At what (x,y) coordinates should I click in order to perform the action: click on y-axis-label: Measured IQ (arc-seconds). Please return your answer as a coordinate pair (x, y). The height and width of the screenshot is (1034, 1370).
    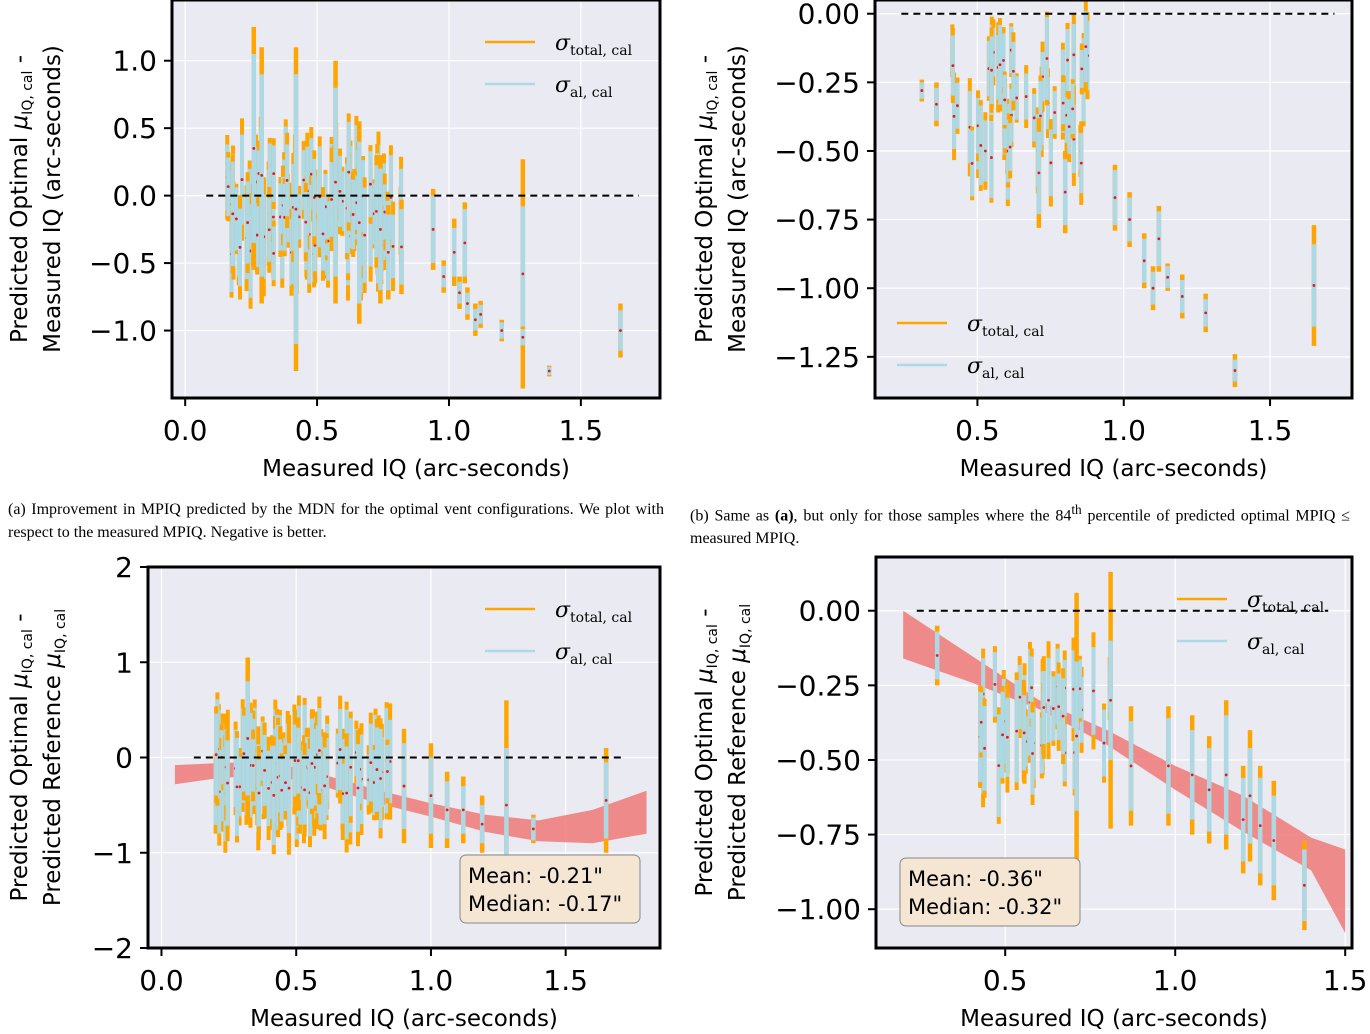
    Looking at the image, I should click on (738, 199).